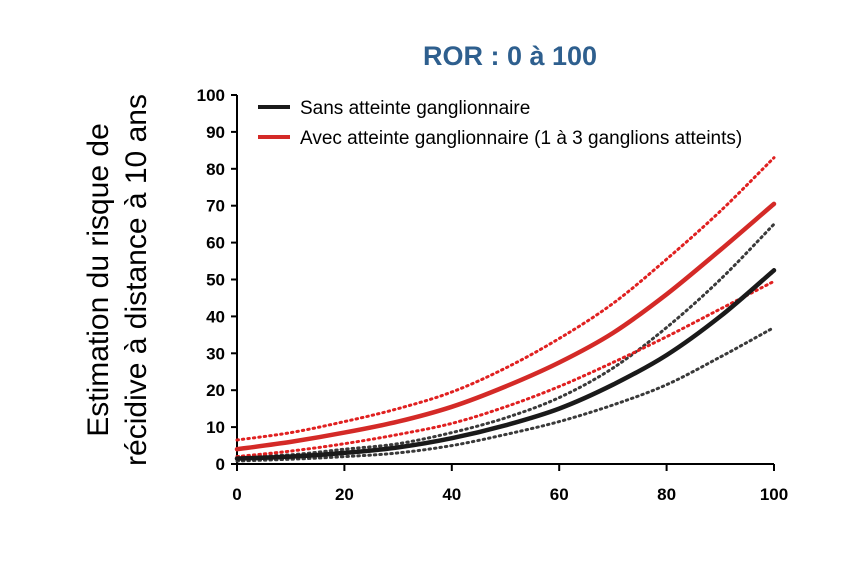  What do you see at coordinates (136, 280) in the screenshot?
I see `y-axis-label-line-2: récidive à distance à 10 ans` at bounding box center [136, 280].